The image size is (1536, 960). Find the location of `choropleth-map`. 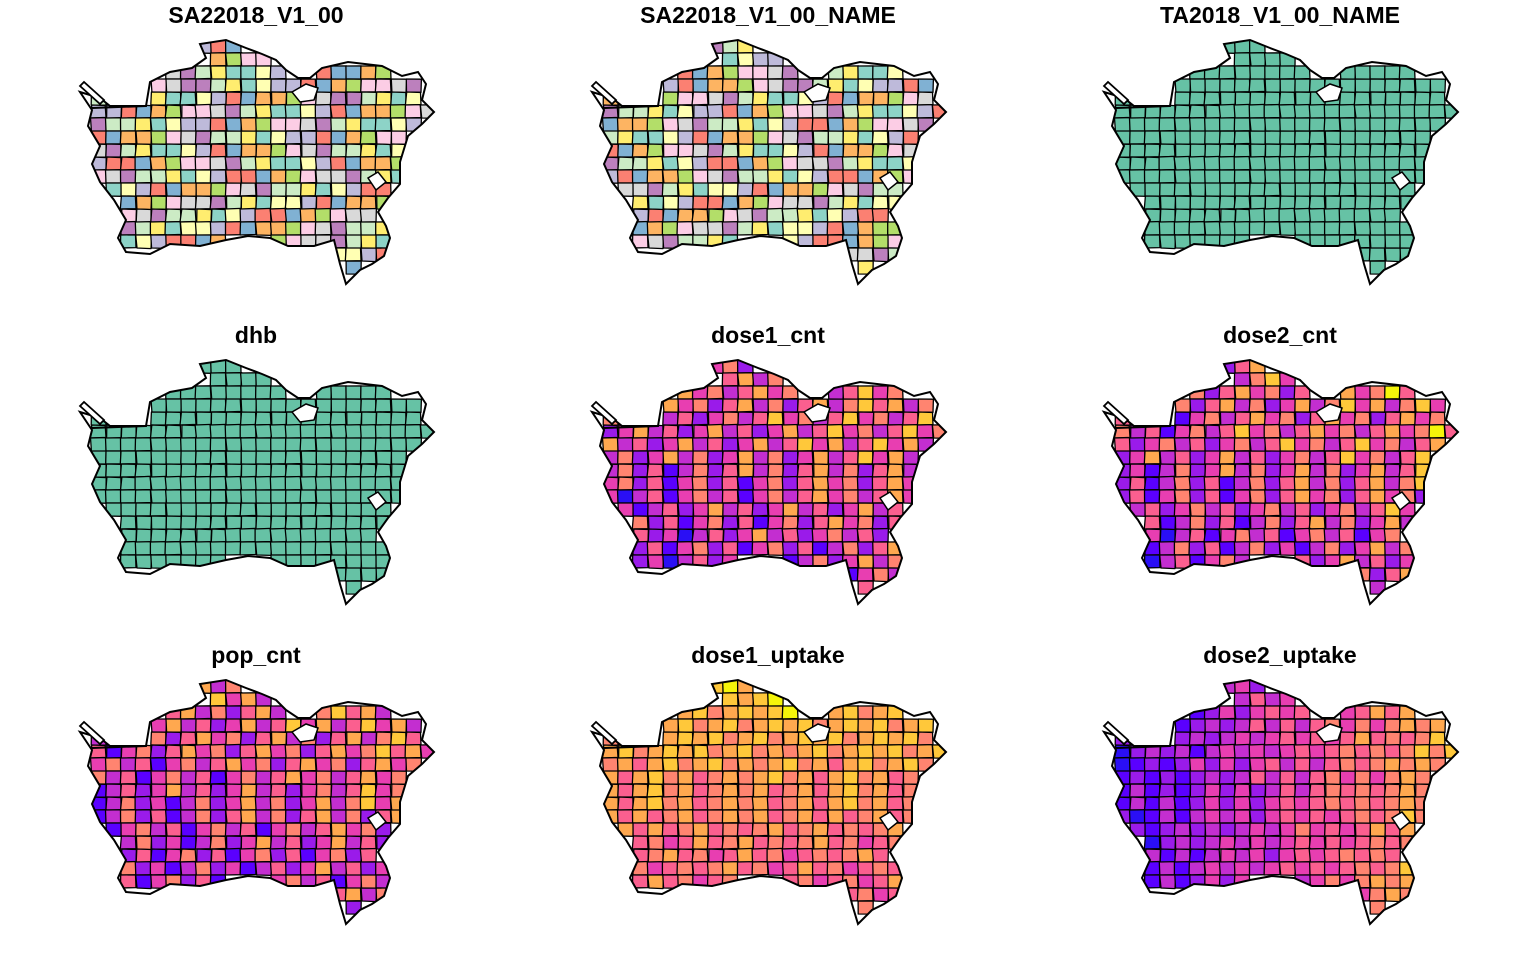

choropleth-map is located at coordinates (768, 802).